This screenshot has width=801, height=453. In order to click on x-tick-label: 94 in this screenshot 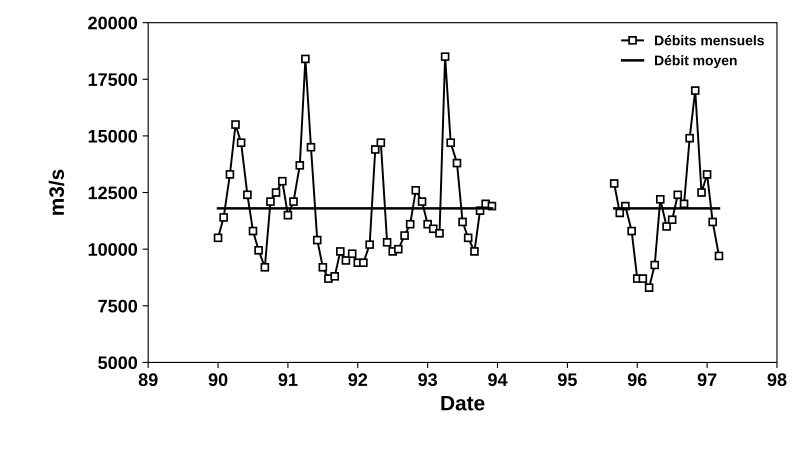, I will do `click(498, 379)`.